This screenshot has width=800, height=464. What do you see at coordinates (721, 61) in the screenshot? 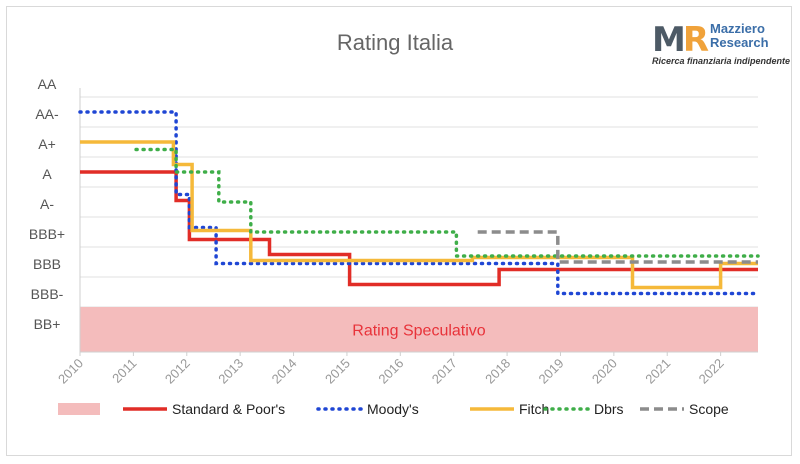
I see `logo-tagline: Ricerca finanziaria indipendente` at bounding box center [721, 61].